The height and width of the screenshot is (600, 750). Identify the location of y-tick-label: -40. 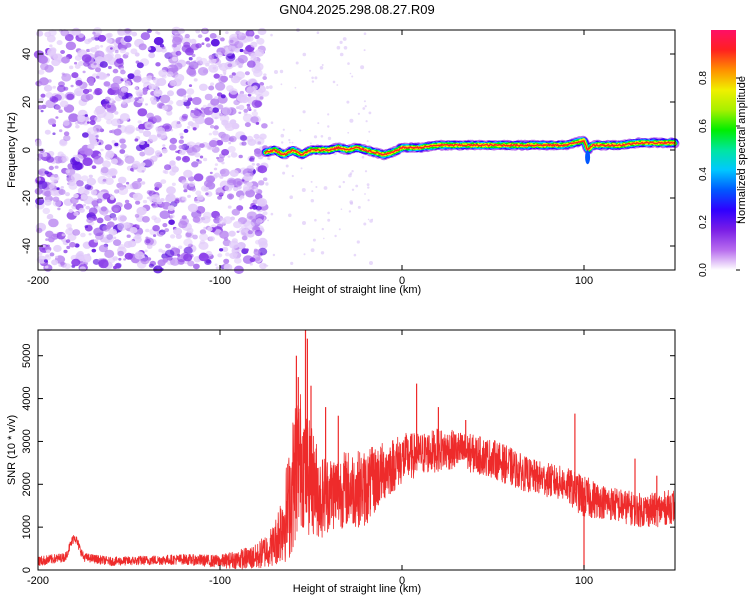
(27, 246).